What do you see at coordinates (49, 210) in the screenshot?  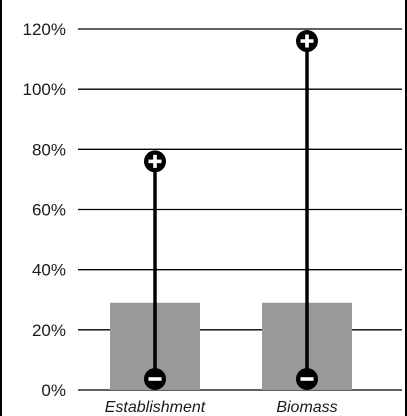 I see `y-tick-label: 60%` at bounding box center [49, 210].